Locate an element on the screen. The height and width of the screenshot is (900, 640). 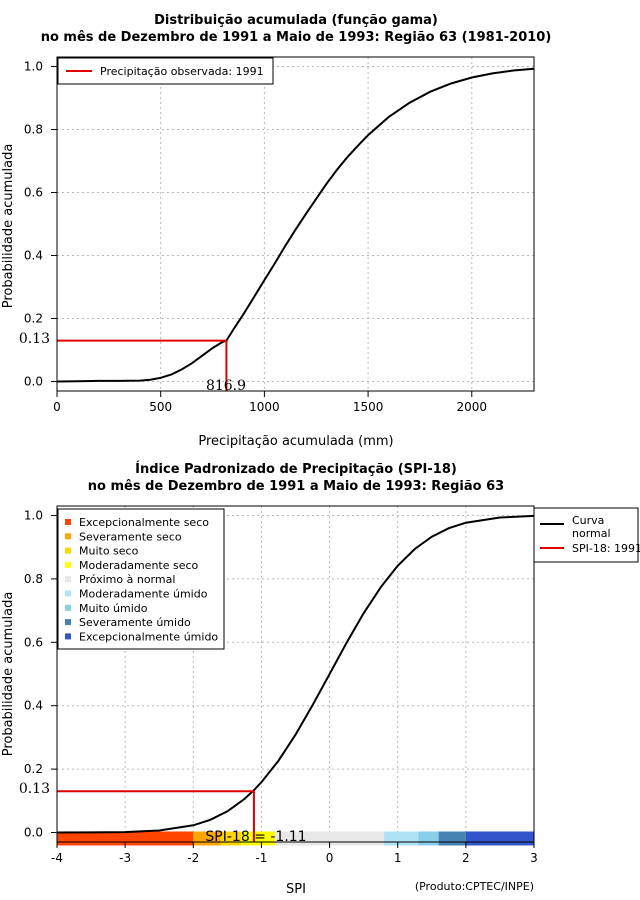
chart1-observed-y-label: 0.13 is located at coordinates (34, 339).